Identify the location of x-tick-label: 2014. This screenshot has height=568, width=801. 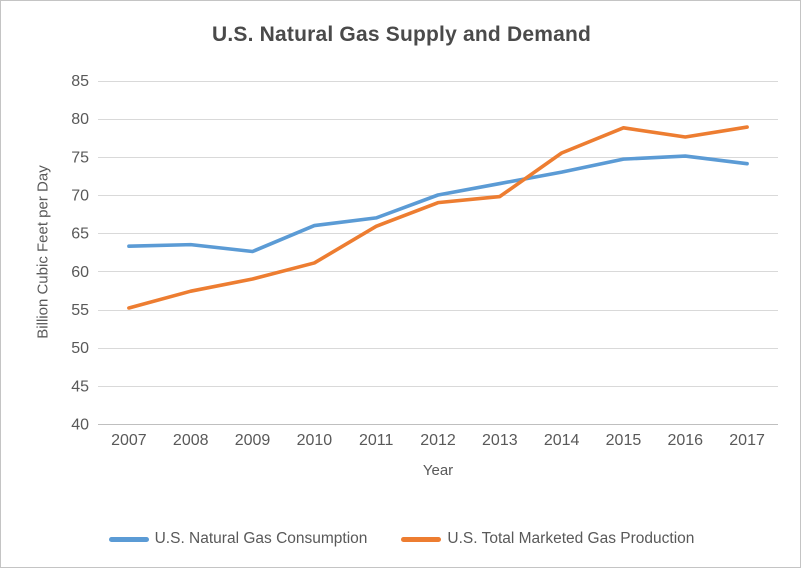
(562, 440).